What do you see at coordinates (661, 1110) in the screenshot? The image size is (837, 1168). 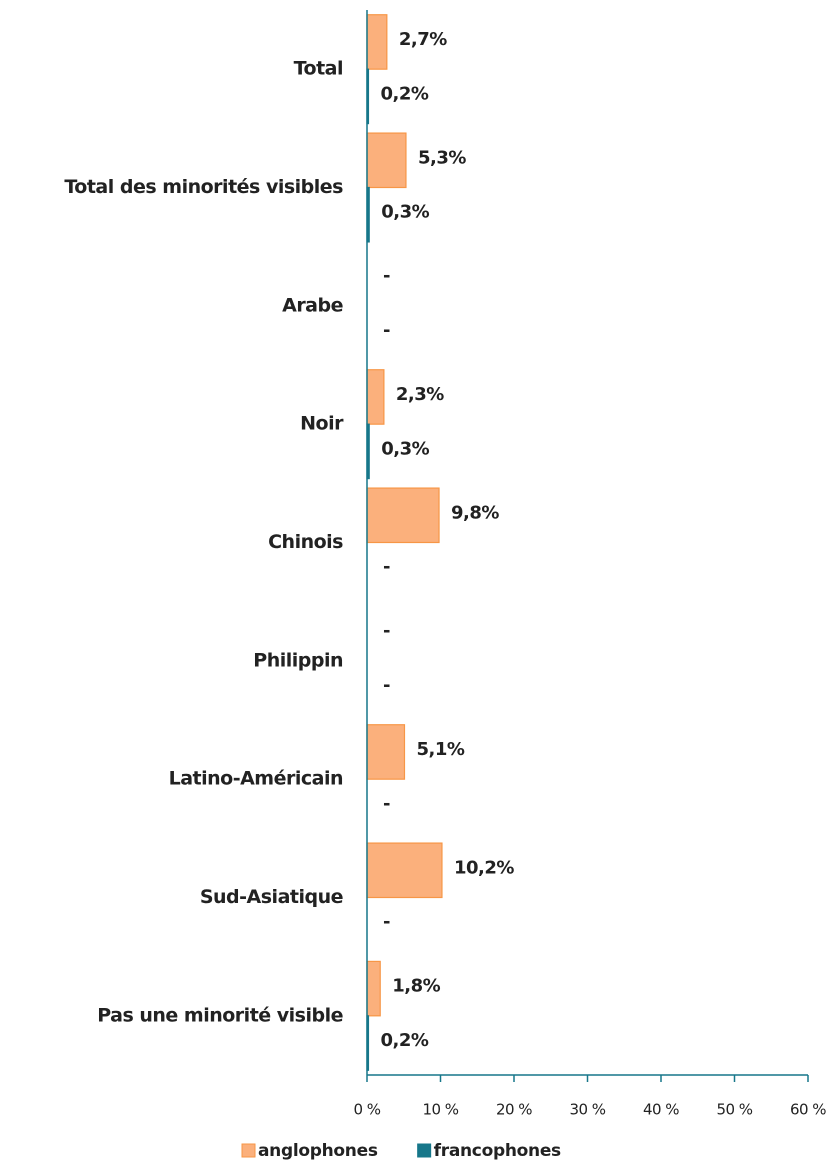 I see `x-tick-label: 40 %` at bounding box center [661, 1110].